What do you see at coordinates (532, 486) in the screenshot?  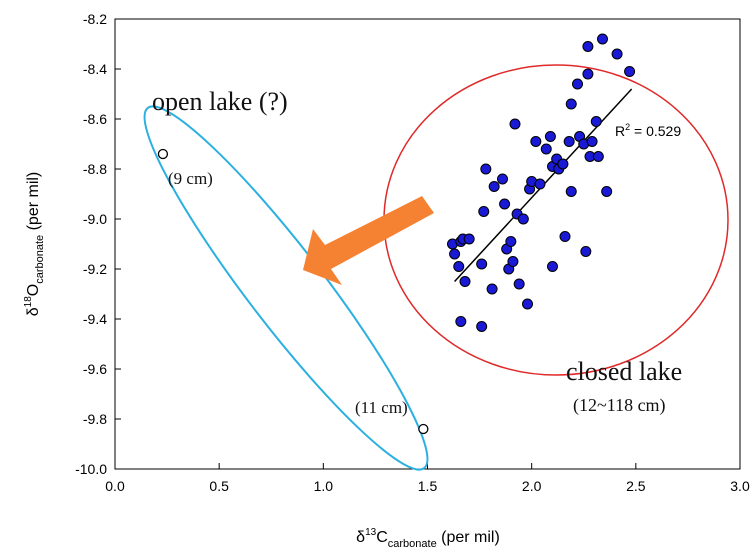 I see `x-tick-label: 2.0` at bounding box center [532, 486].